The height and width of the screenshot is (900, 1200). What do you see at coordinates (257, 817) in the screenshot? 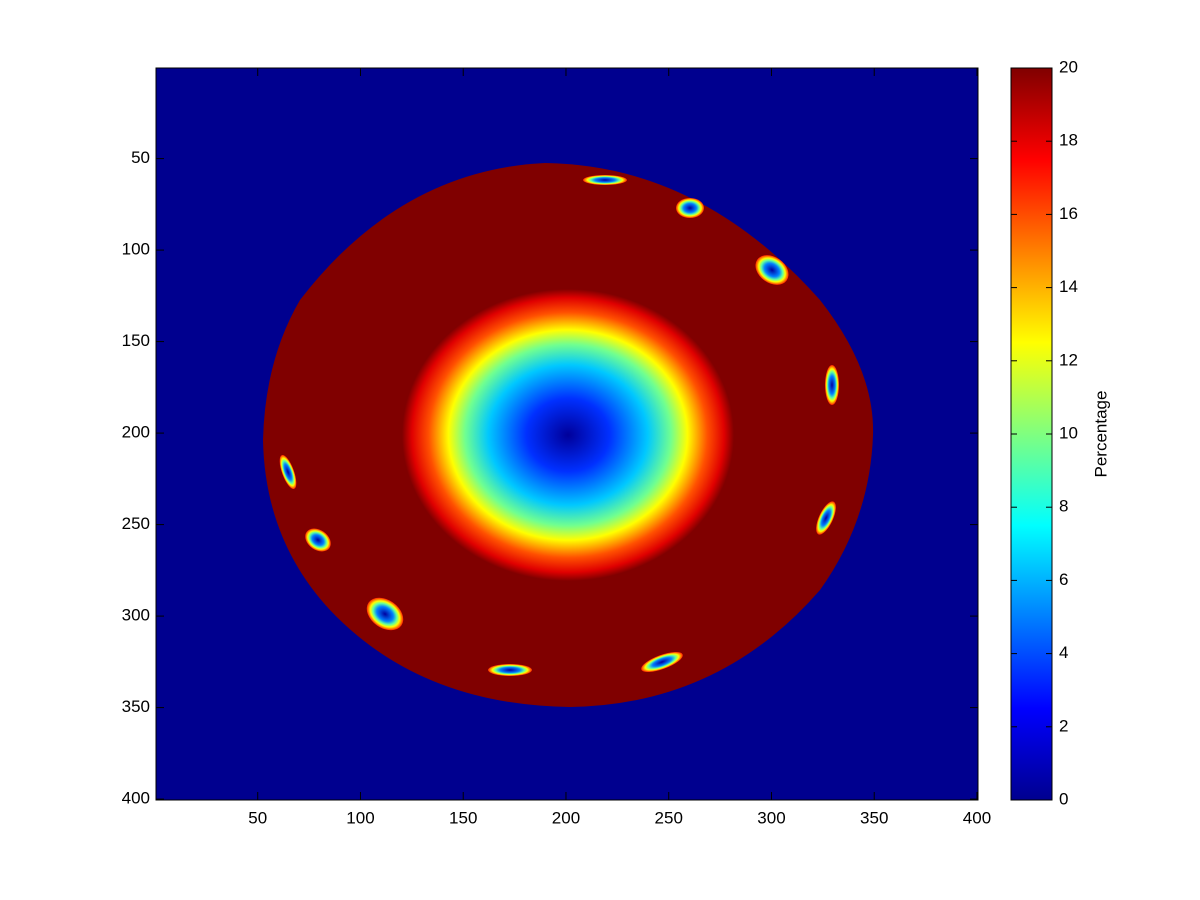
I see `x-tick-label: 50` at bounding box center [257, 817].